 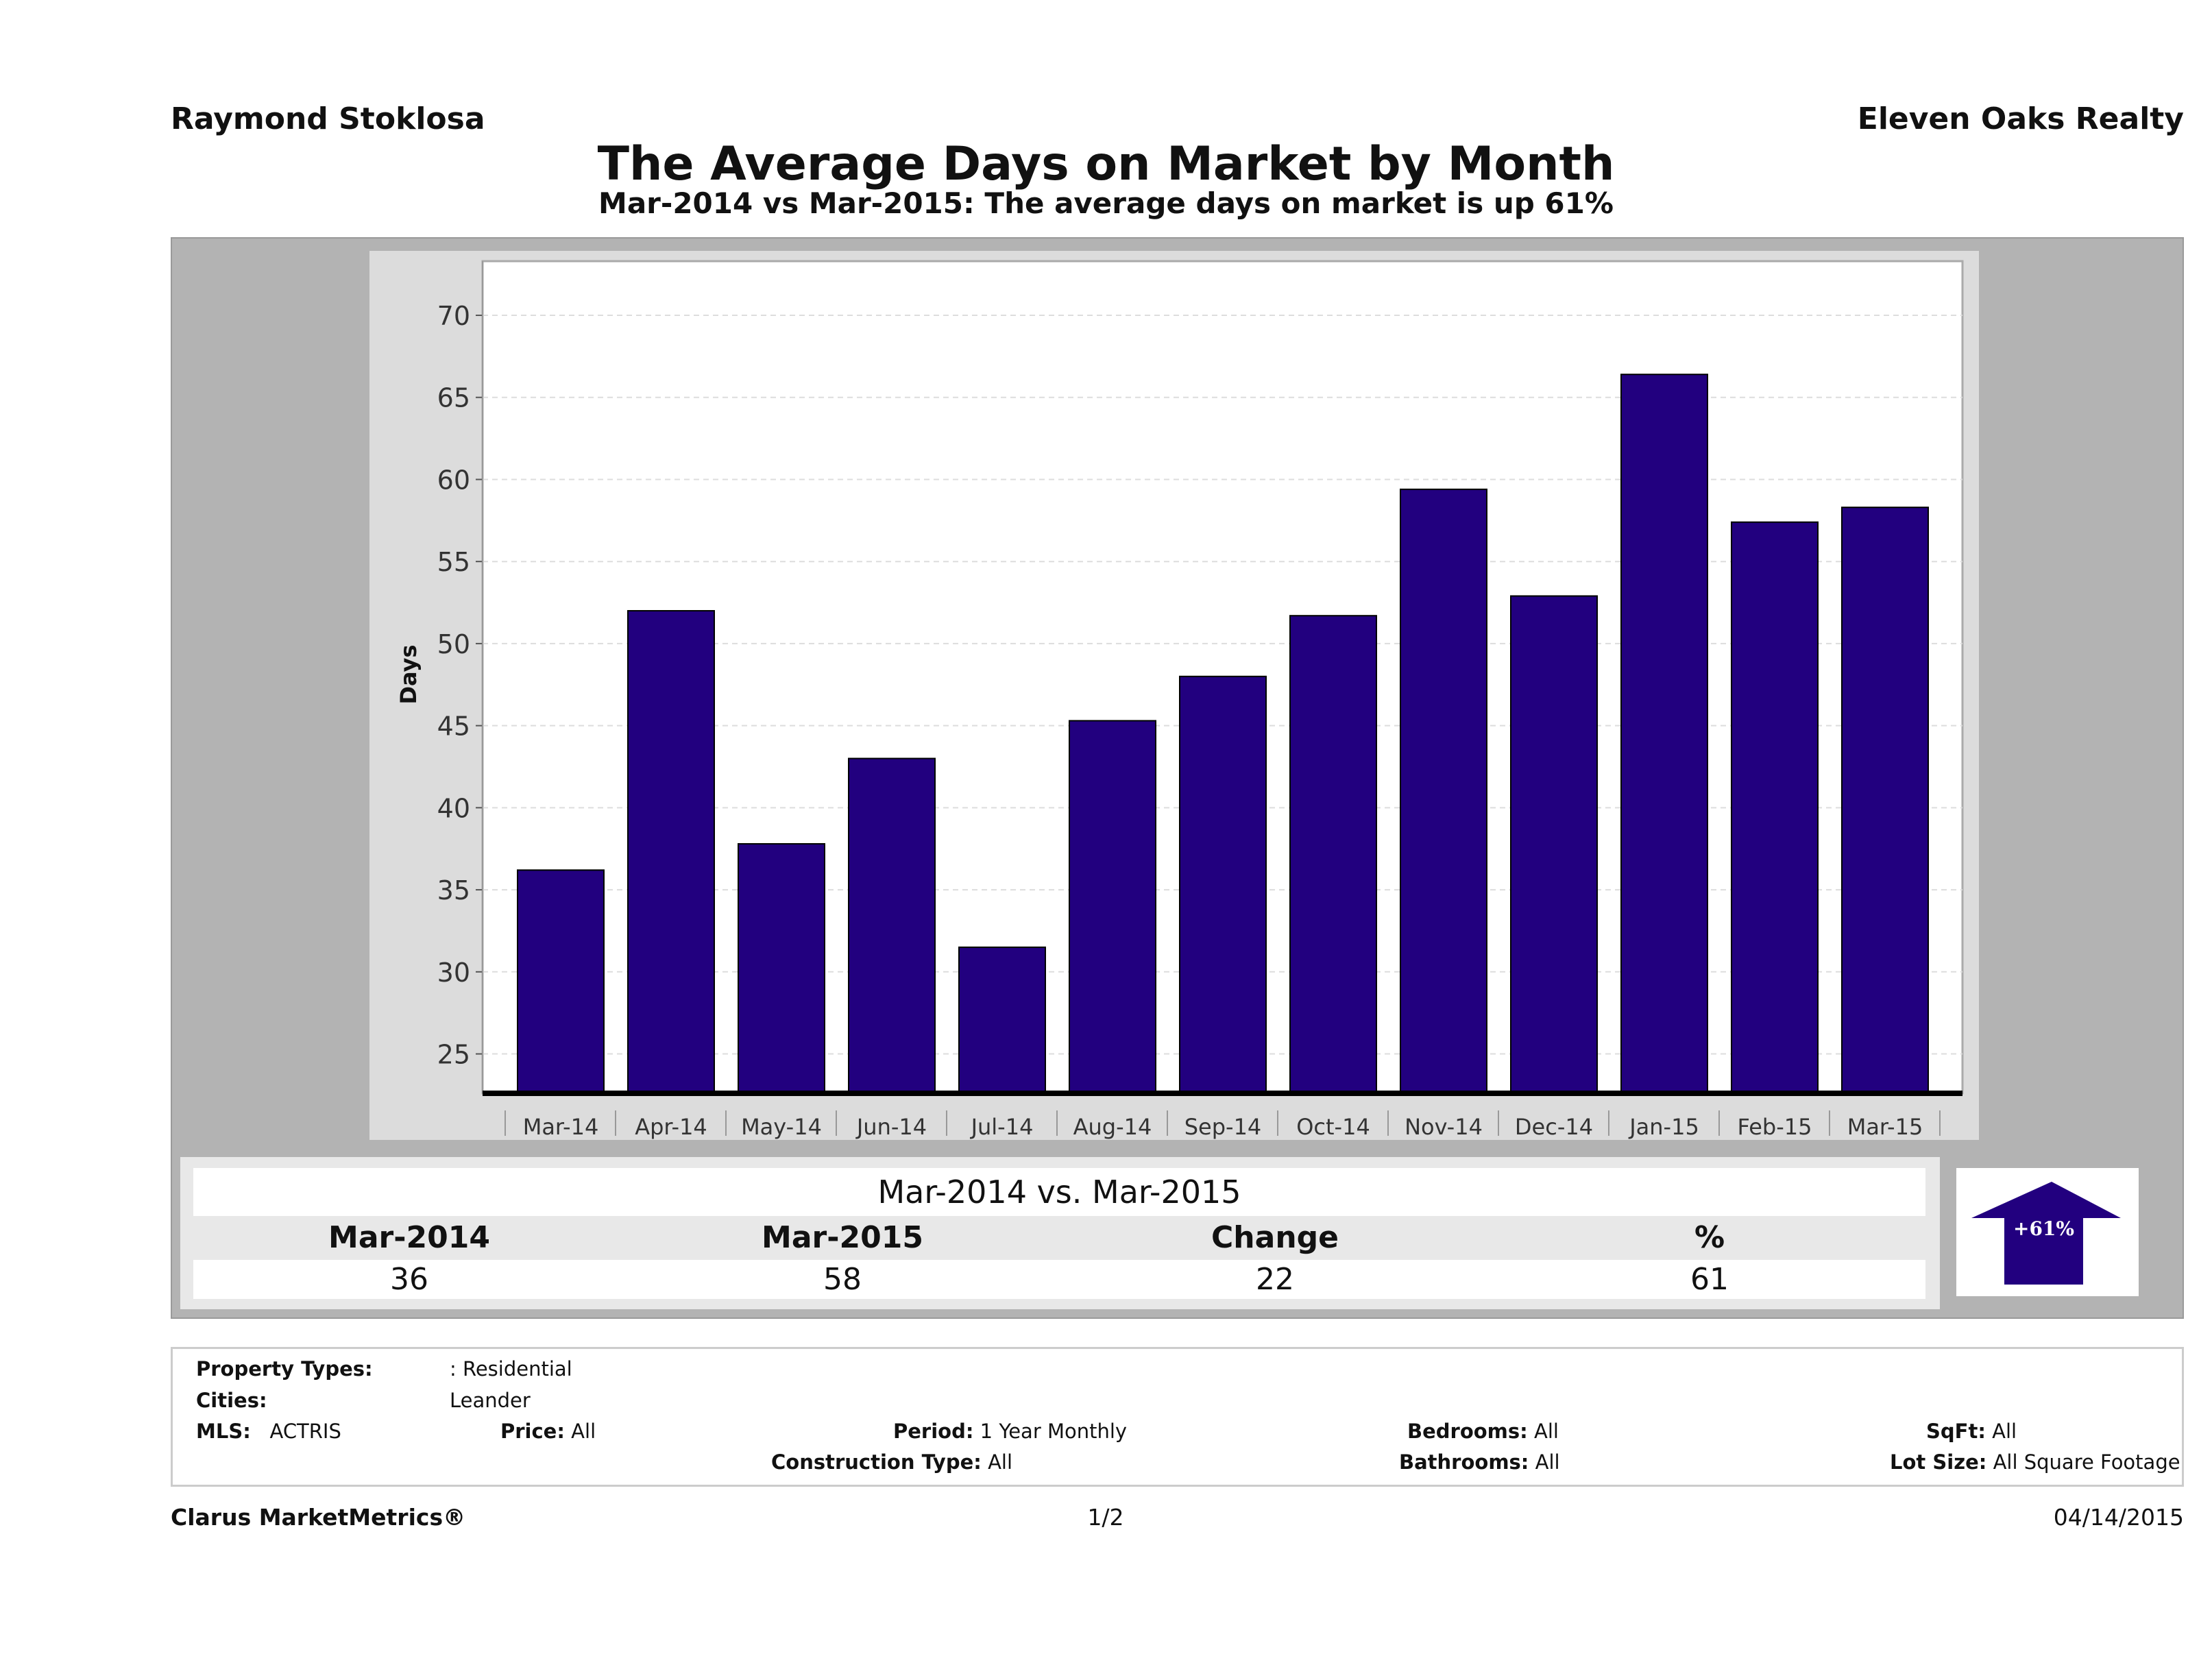 What do you see at coordinates (490, 1400) in the screenshot?
I see `filter-cities-value: Leander` at bounding box center [490, 1400].